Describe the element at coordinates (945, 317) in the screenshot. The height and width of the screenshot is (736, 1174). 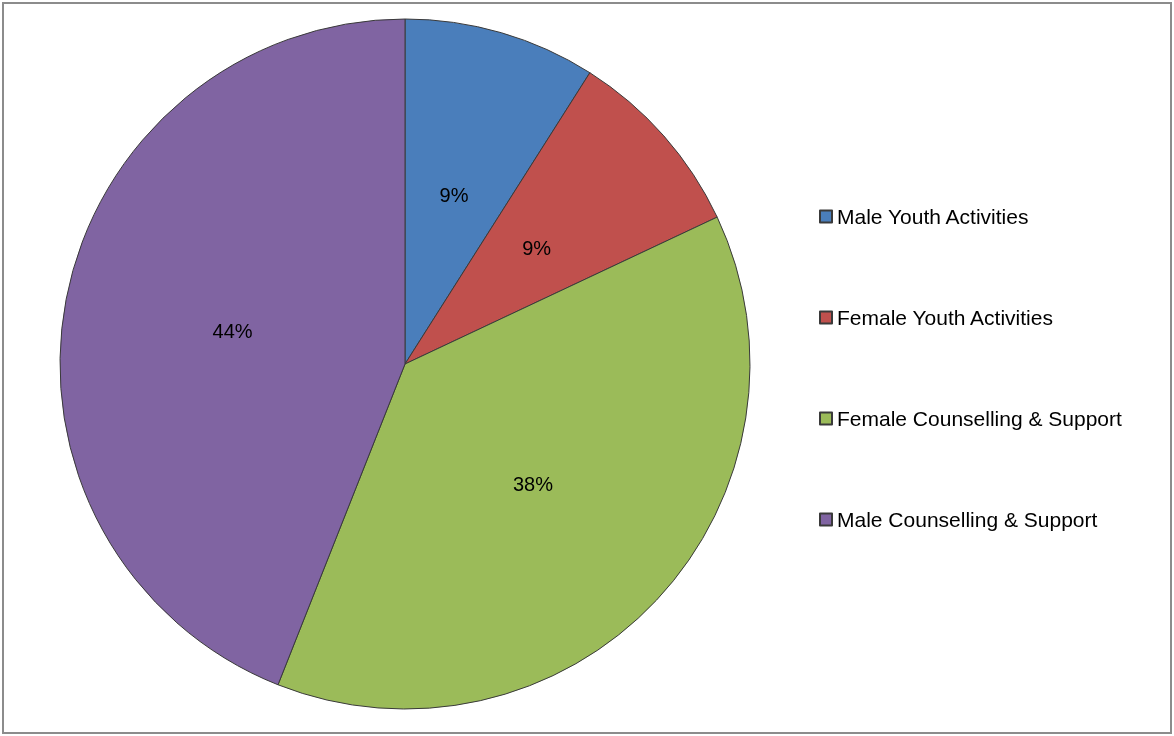
I see `legend-label: Female Youth Activities` at that location.